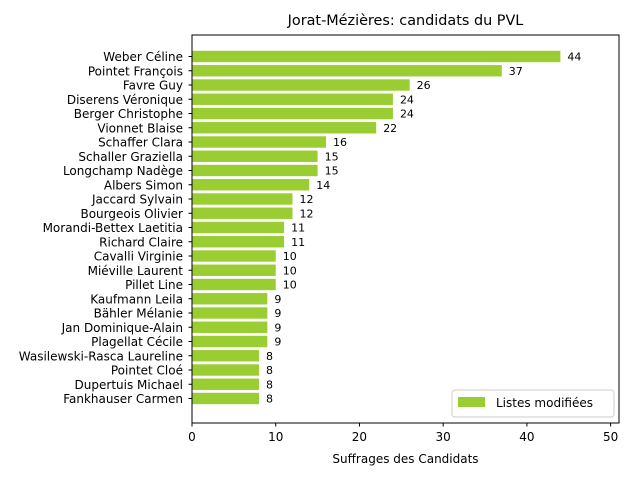 This screenshot has height=480, width=640. I want to click on y-tick-label: Wasilewski-Rasca Laureline, so click(101, 356).